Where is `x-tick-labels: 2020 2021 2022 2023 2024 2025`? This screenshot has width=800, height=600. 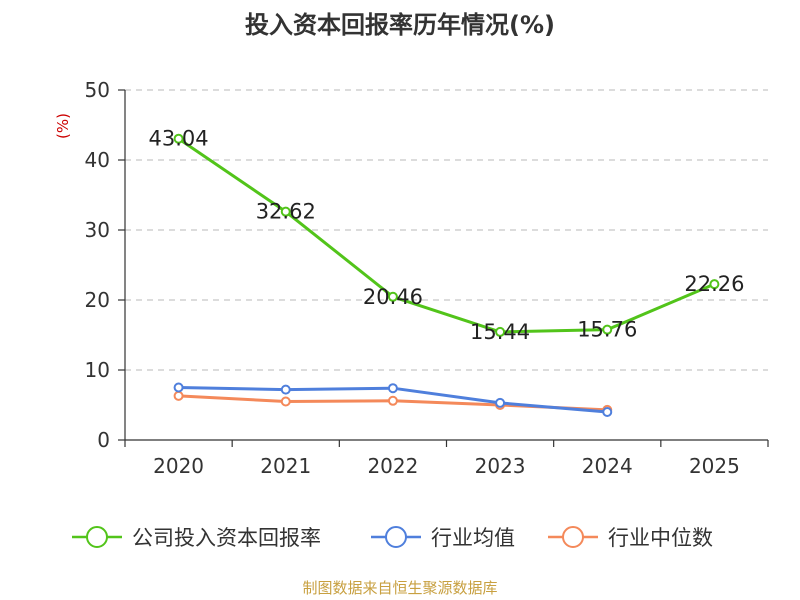
x-tick-labels: 2020 2021 2022 2023 2024 2025 is located at coordinates (446, 466).